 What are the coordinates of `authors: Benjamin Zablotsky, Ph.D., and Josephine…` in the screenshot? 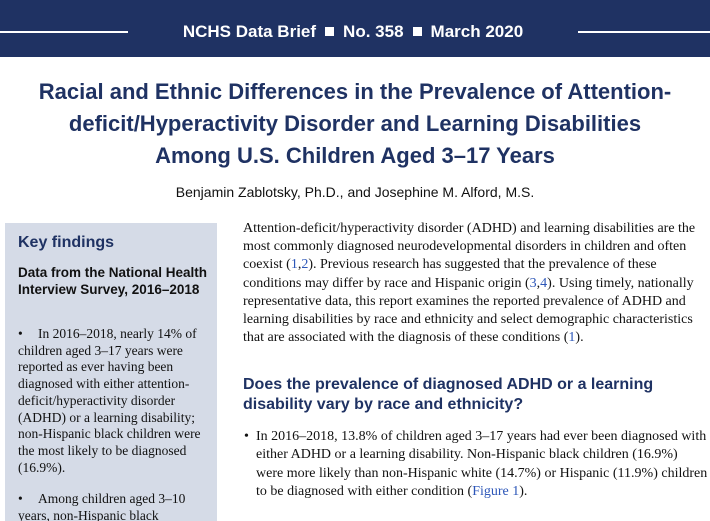 It's located at (355, 192).